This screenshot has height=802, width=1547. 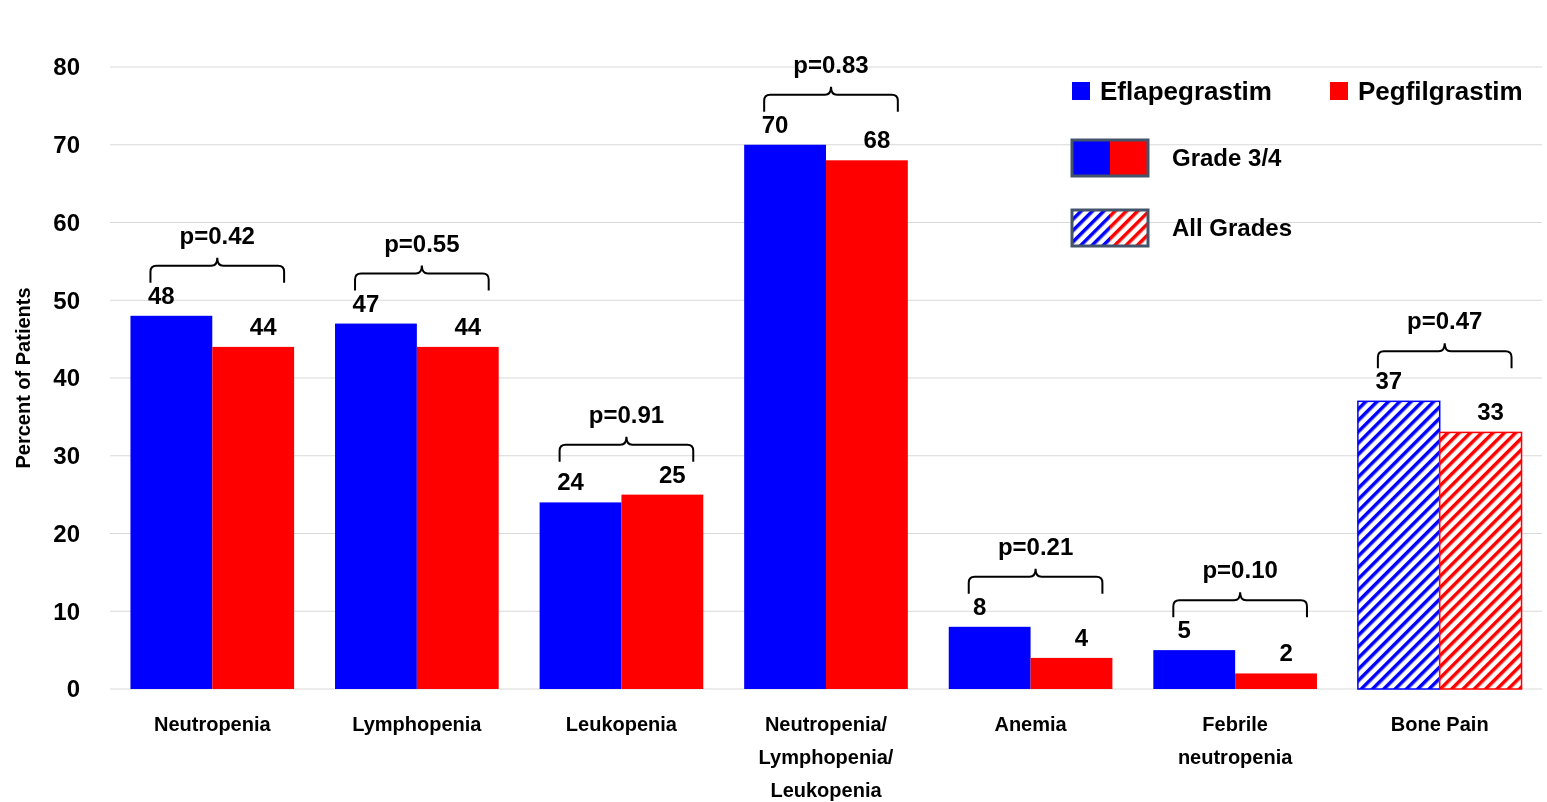 What do you see at coordinates (217, 235) in the screenshot?
I see `annotation: p=0.42` at bounding box center [217, 235].